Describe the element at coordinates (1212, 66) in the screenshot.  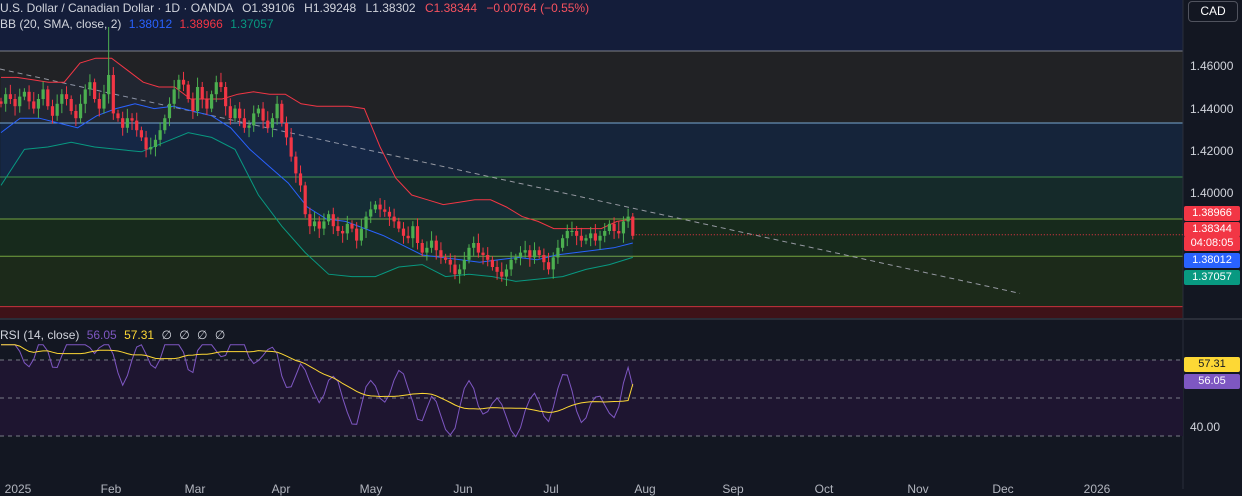
I see `price-tick: 1.46000` at that location.